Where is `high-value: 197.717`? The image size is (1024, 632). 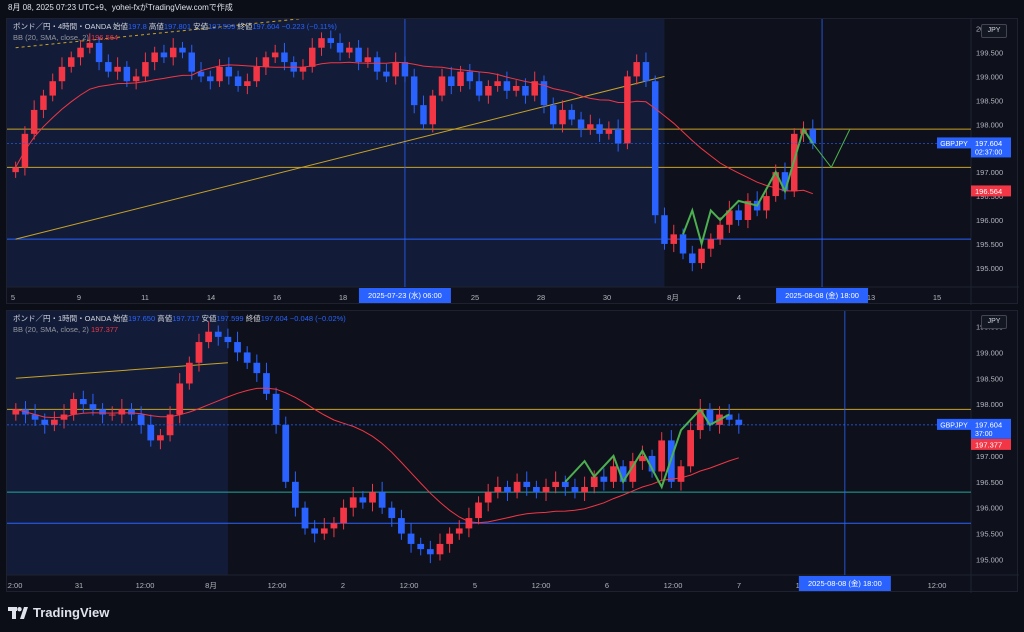 high-value: 197.717 is located at coordinates (186, 318).